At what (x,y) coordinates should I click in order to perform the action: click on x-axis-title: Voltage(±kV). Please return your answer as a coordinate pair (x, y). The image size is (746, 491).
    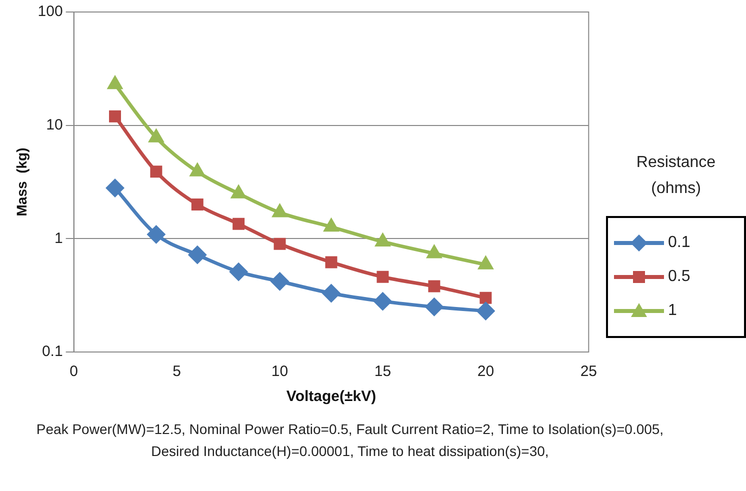
    Looking at the image, I should click on (331, 397).